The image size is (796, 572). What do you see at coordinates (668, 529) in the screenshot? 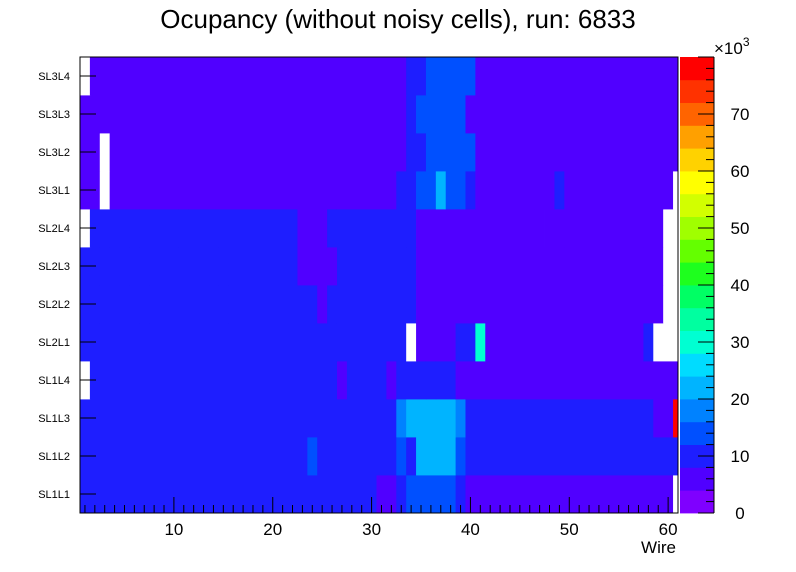
I see `x-tick-label: 60` at bounding box center [668, 529].